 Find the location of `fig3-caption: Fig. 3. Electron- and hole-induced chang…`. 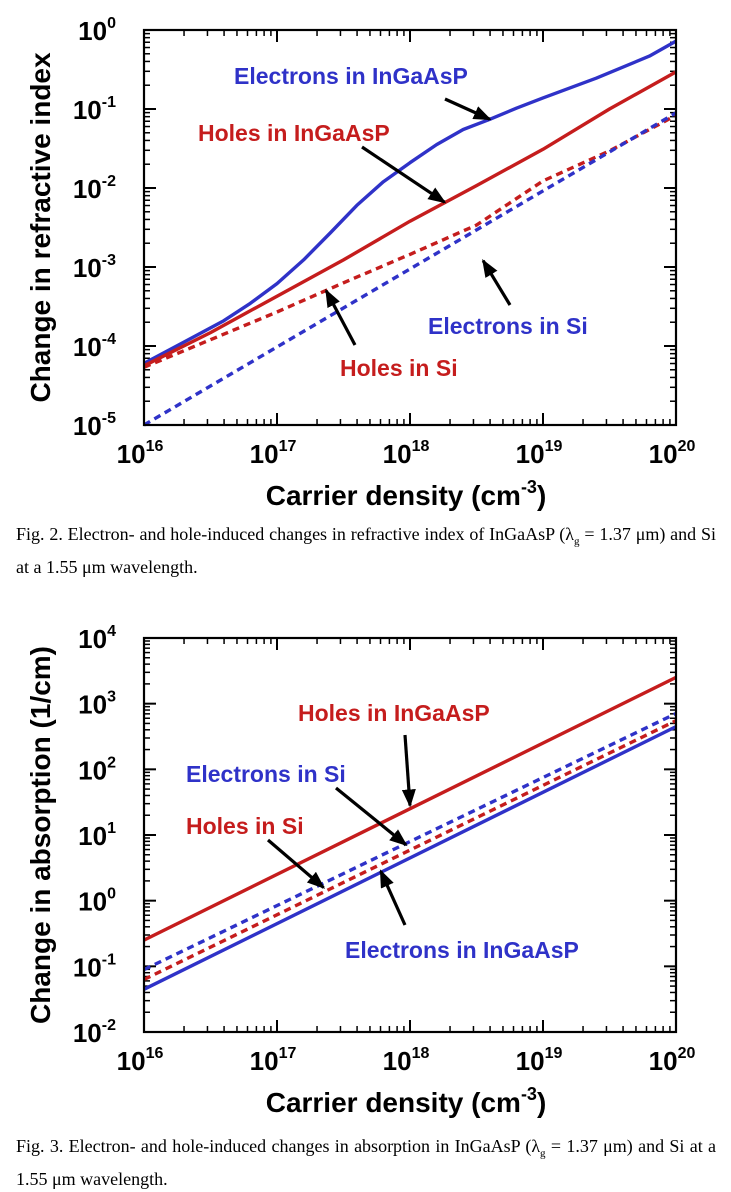

fig3-caption: Fig. 3. Electron- and hole-induced chang… is located at coordinates (366, 1162).